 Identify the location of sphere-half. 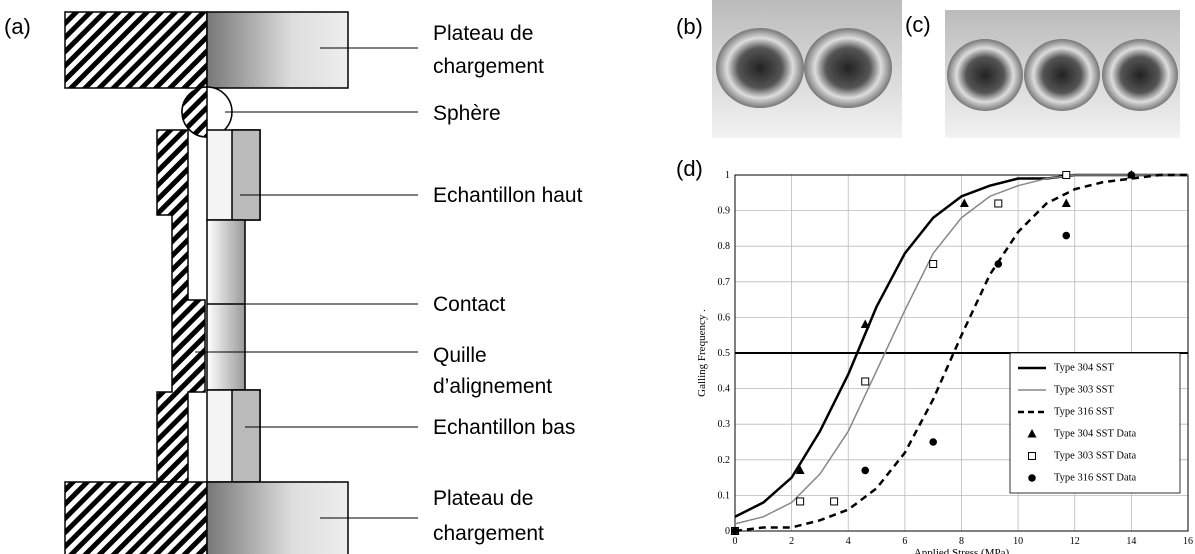
(194, 112).